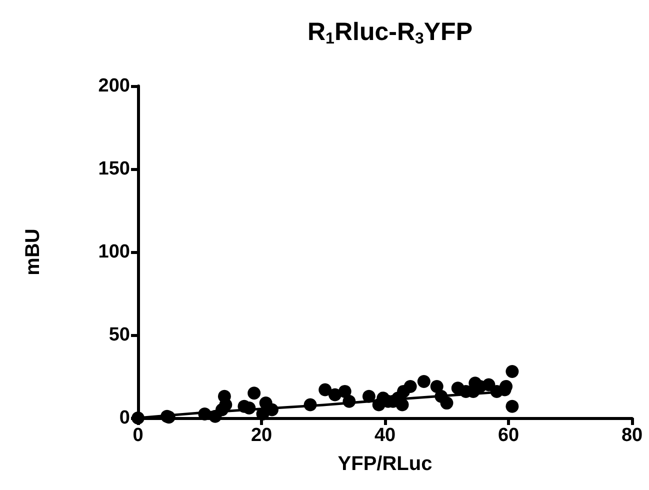  What do you see at coordinates (119, 335) in the screenshot?
I see `y-tick-label: 50` at bounding box center [119, 335].